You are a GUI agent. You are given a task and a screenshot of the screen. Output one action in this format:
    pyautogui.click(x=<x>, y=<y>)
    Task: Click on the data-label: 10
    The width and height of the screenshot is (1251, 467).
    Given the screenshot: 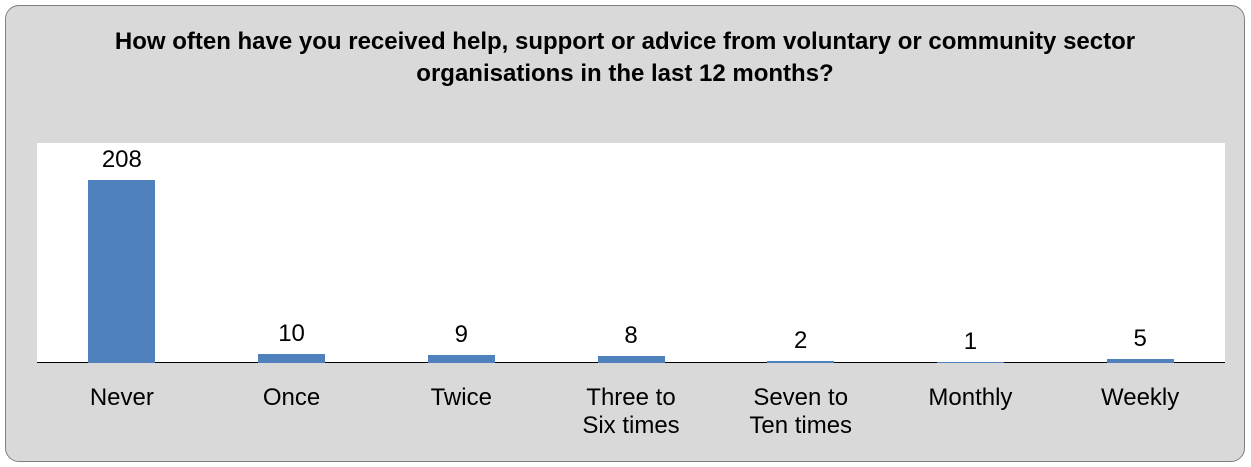 What is the action you would take?
    pyautogui.click(x=291, y=334)
    